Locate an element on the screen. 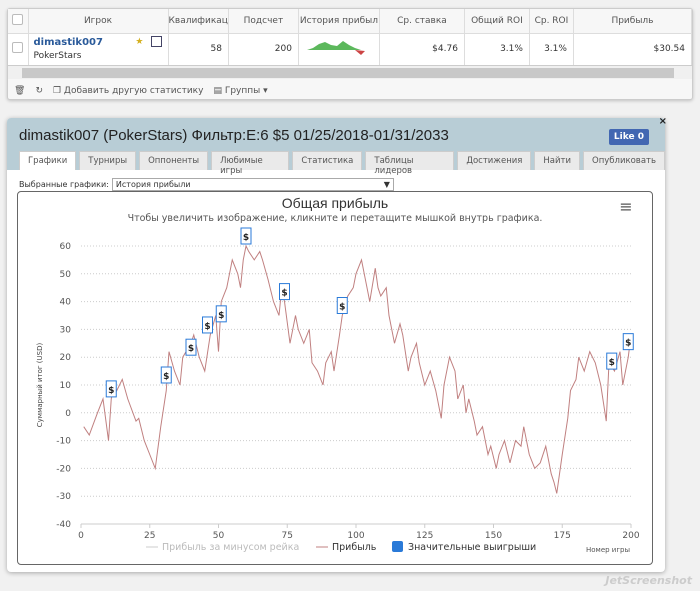  chart-title: Общая прибыль is located at coordinates (335, 203).